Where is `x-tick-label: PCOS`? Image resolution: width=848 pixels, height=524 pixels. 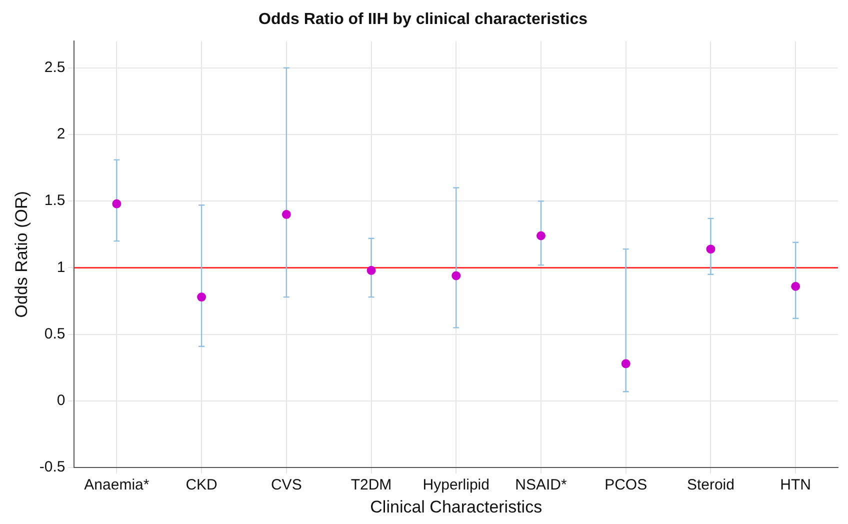
x-tick-label: PCOS is located at coordinates (626, 485).